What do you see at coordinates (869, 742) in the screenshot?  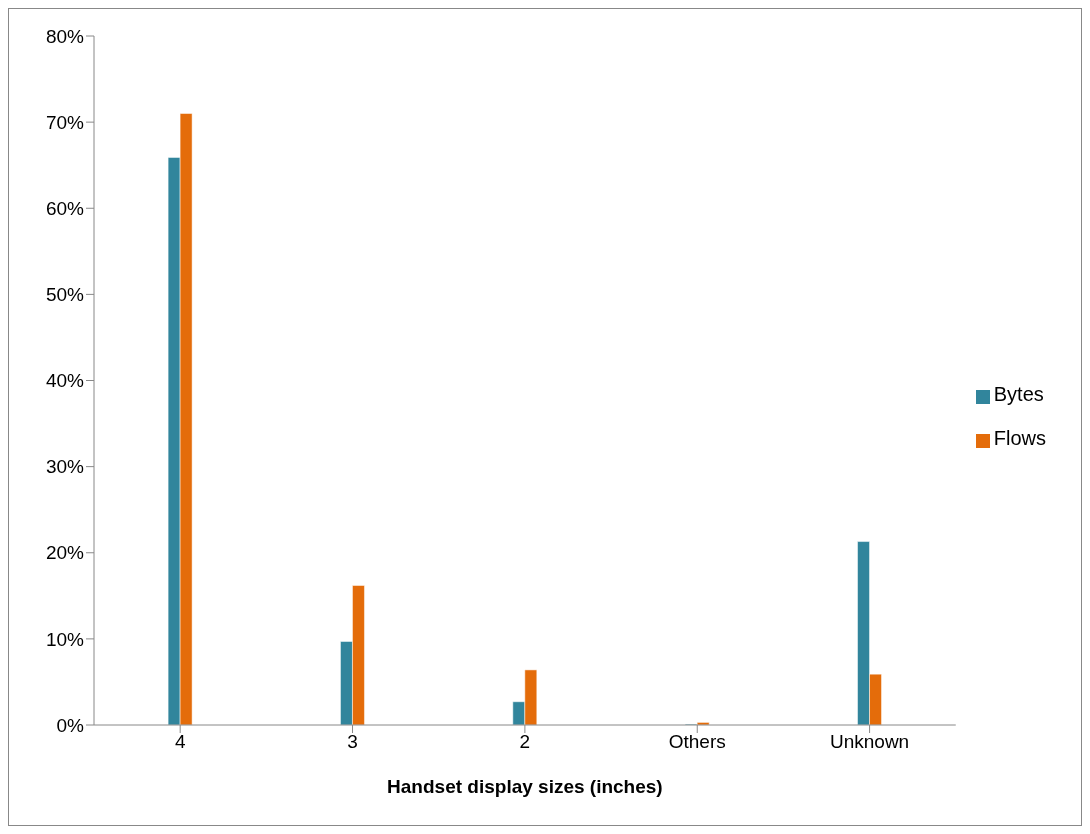 I see `x-tick-label: Unknown` at bounding box center [869, 742].